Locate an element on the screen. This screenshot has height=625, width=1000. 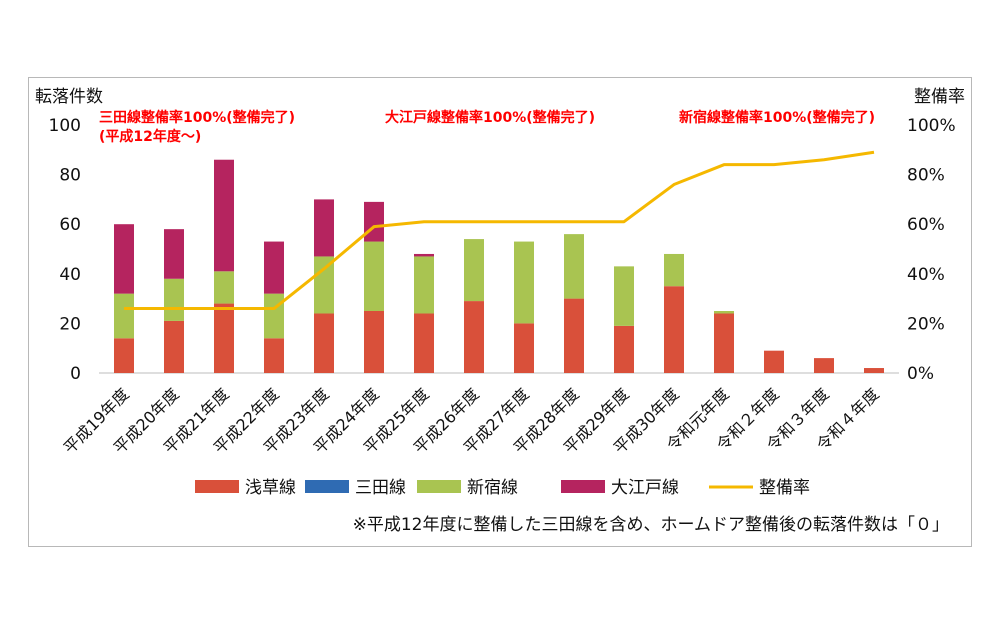
y-right-tick-label: 100% is located at coordinates (931, 126).